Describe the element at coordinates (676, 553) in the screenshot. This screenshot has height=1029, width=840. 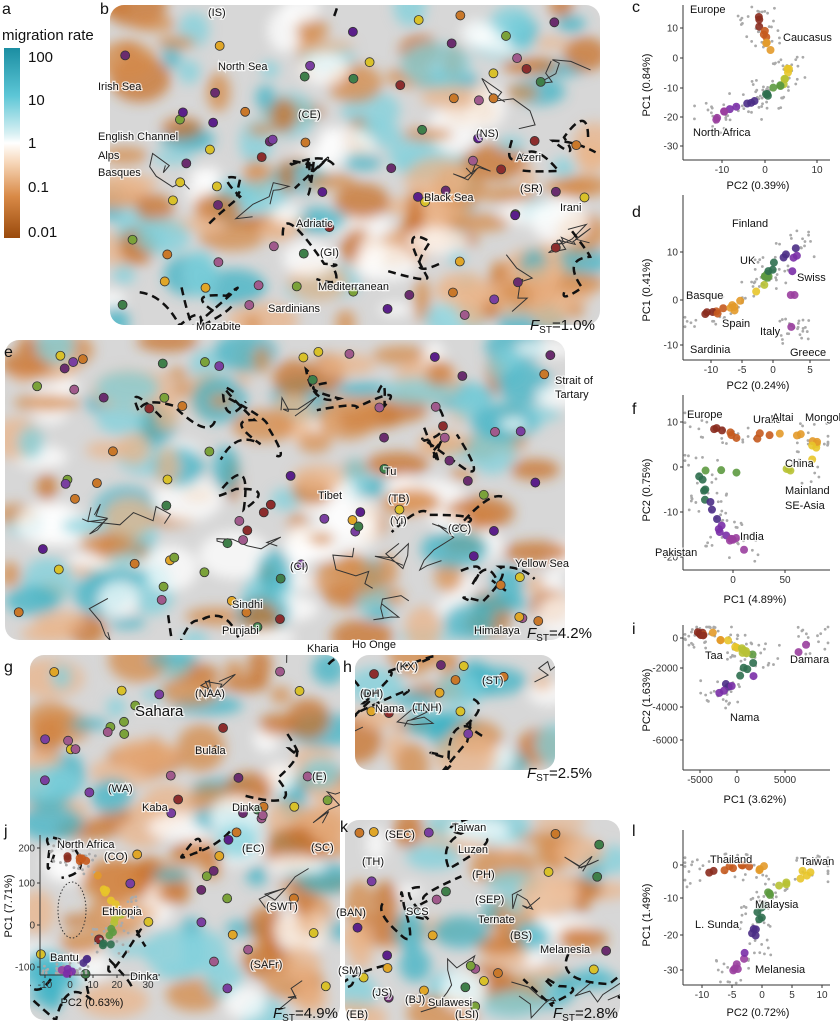
I see `cluster-label: Pakistan` at that location.